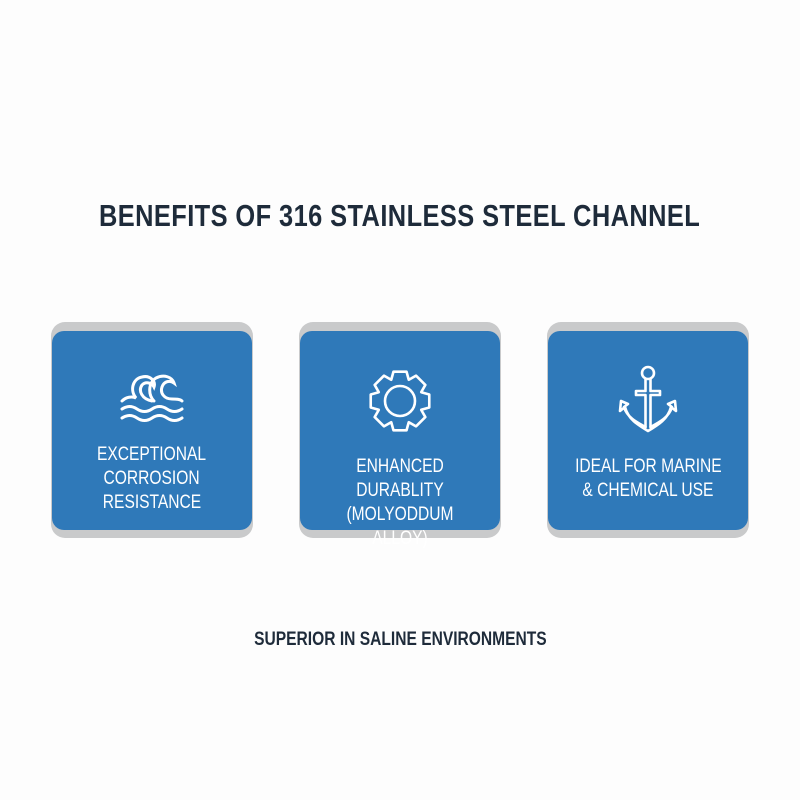  I want to click on benefit-card-corrosion: EXCEPTIONAL CORROSION RESISTANCE, so click(152, 430).